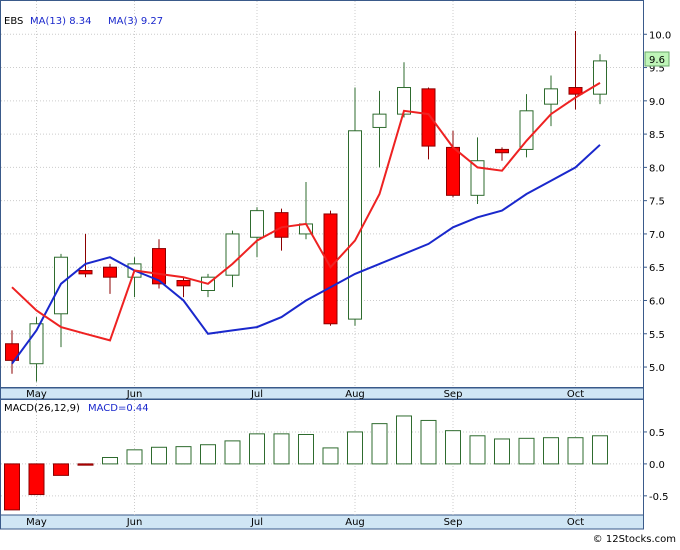 The image size is (680, 550). What do you see at coordinates (256, 522) in the screenshot?
I see `macd-month-label: Jul` at bounding box center [256, 522].